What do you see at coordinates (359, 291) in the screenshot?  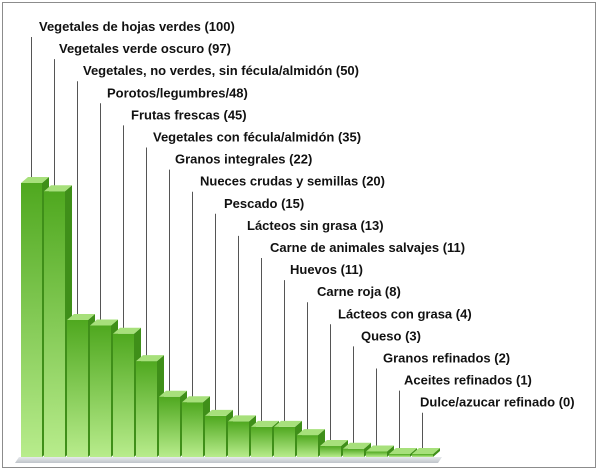 I see `data-label: Carne roja (8)` at bounding box center [359, 291].